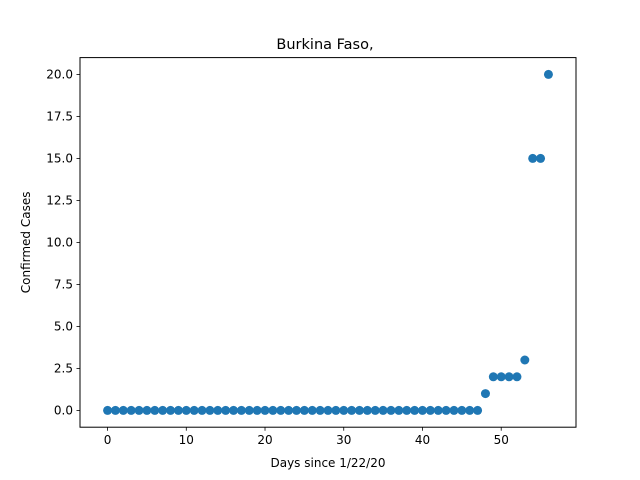 The height and width of the screenshot is (480, 640). Describe the element at coordinates (63, 411) in the screenshot. I see `y-tick-label: 0.0` at that location.